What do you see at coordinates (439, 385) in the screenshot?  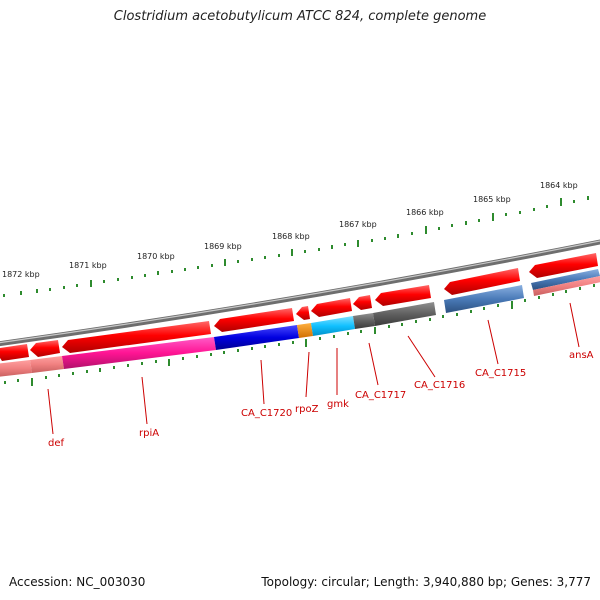 I see `gene-label-CA_C1716: CA_C1716` at bounding box center [439, 385].